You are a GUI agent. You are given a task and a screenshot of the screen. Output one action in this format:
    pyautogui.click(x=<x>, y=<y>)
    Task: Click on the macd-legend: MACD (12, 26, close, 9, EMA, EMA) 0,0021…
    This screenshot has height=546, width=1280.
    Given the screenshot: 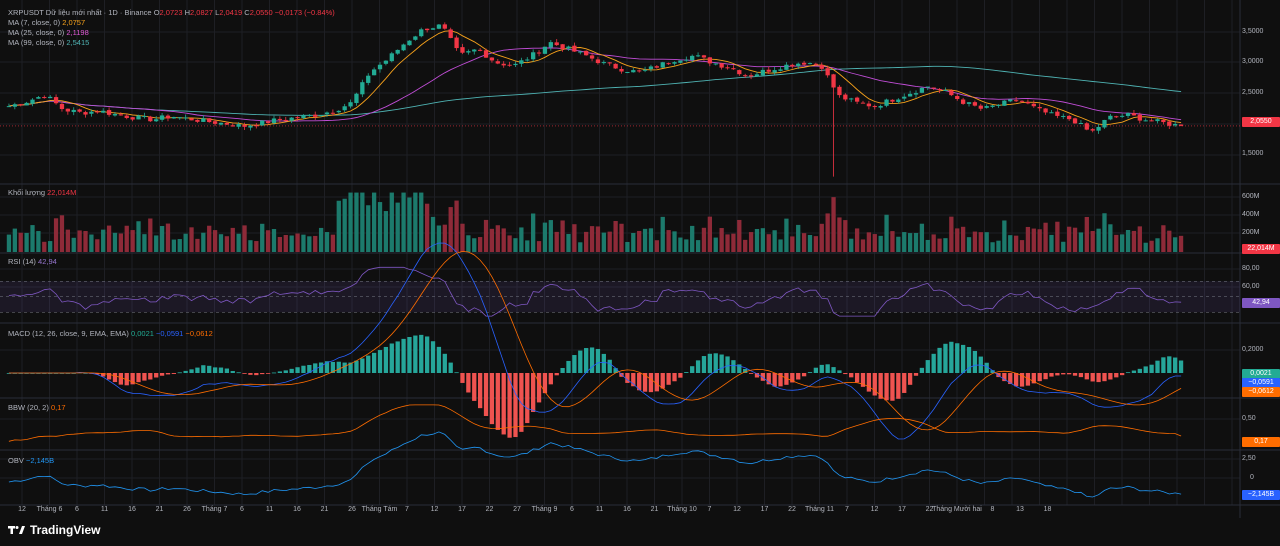 What is the action you would take?
    pyautogui.click(x=110, y=333)
    